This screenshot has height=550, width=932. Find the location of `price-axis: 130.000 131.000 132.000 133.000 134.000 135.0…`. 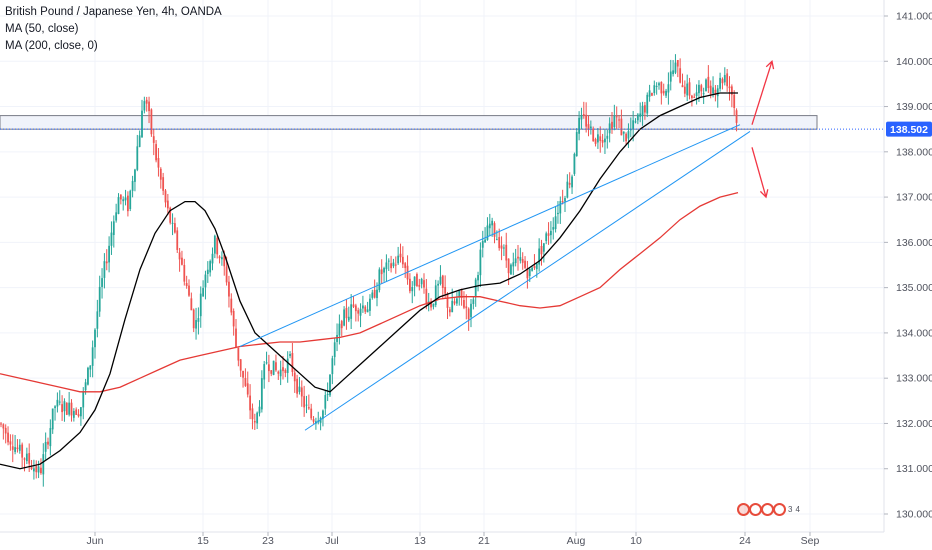

price-axis: 130.000 131.000 132.000 133.000 134.000 135.0… is located at coordinates (908, 266).